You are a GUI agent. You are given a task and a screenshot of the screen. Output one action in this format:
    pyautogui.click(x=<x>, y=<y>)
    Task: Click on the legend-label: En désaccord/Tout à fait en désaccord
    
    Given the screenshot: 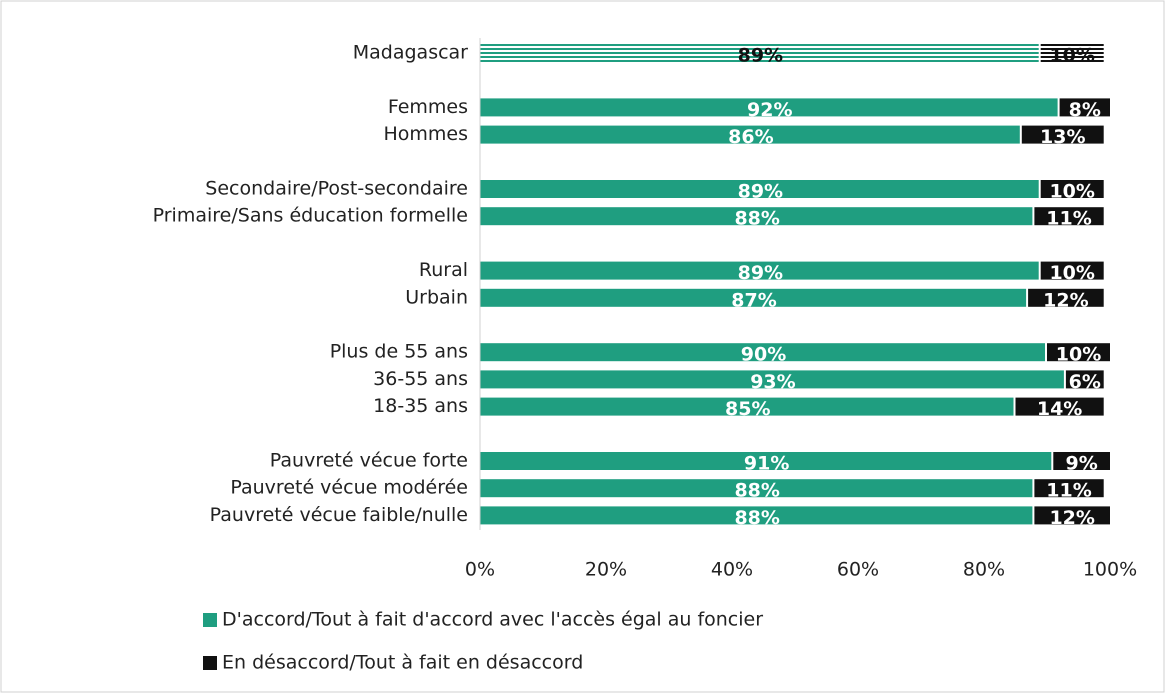 What is the action you would take?
    pyautogui.click(x=402, y=663)
    